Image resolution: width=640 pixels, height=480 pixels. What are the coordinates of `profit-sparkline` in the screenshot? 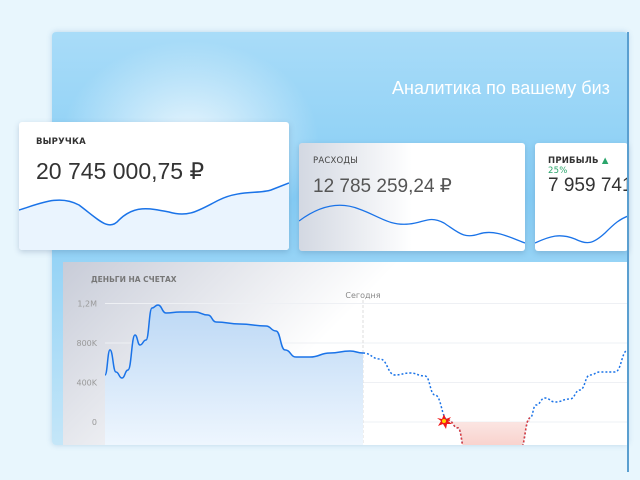 It's located at (581, 229).